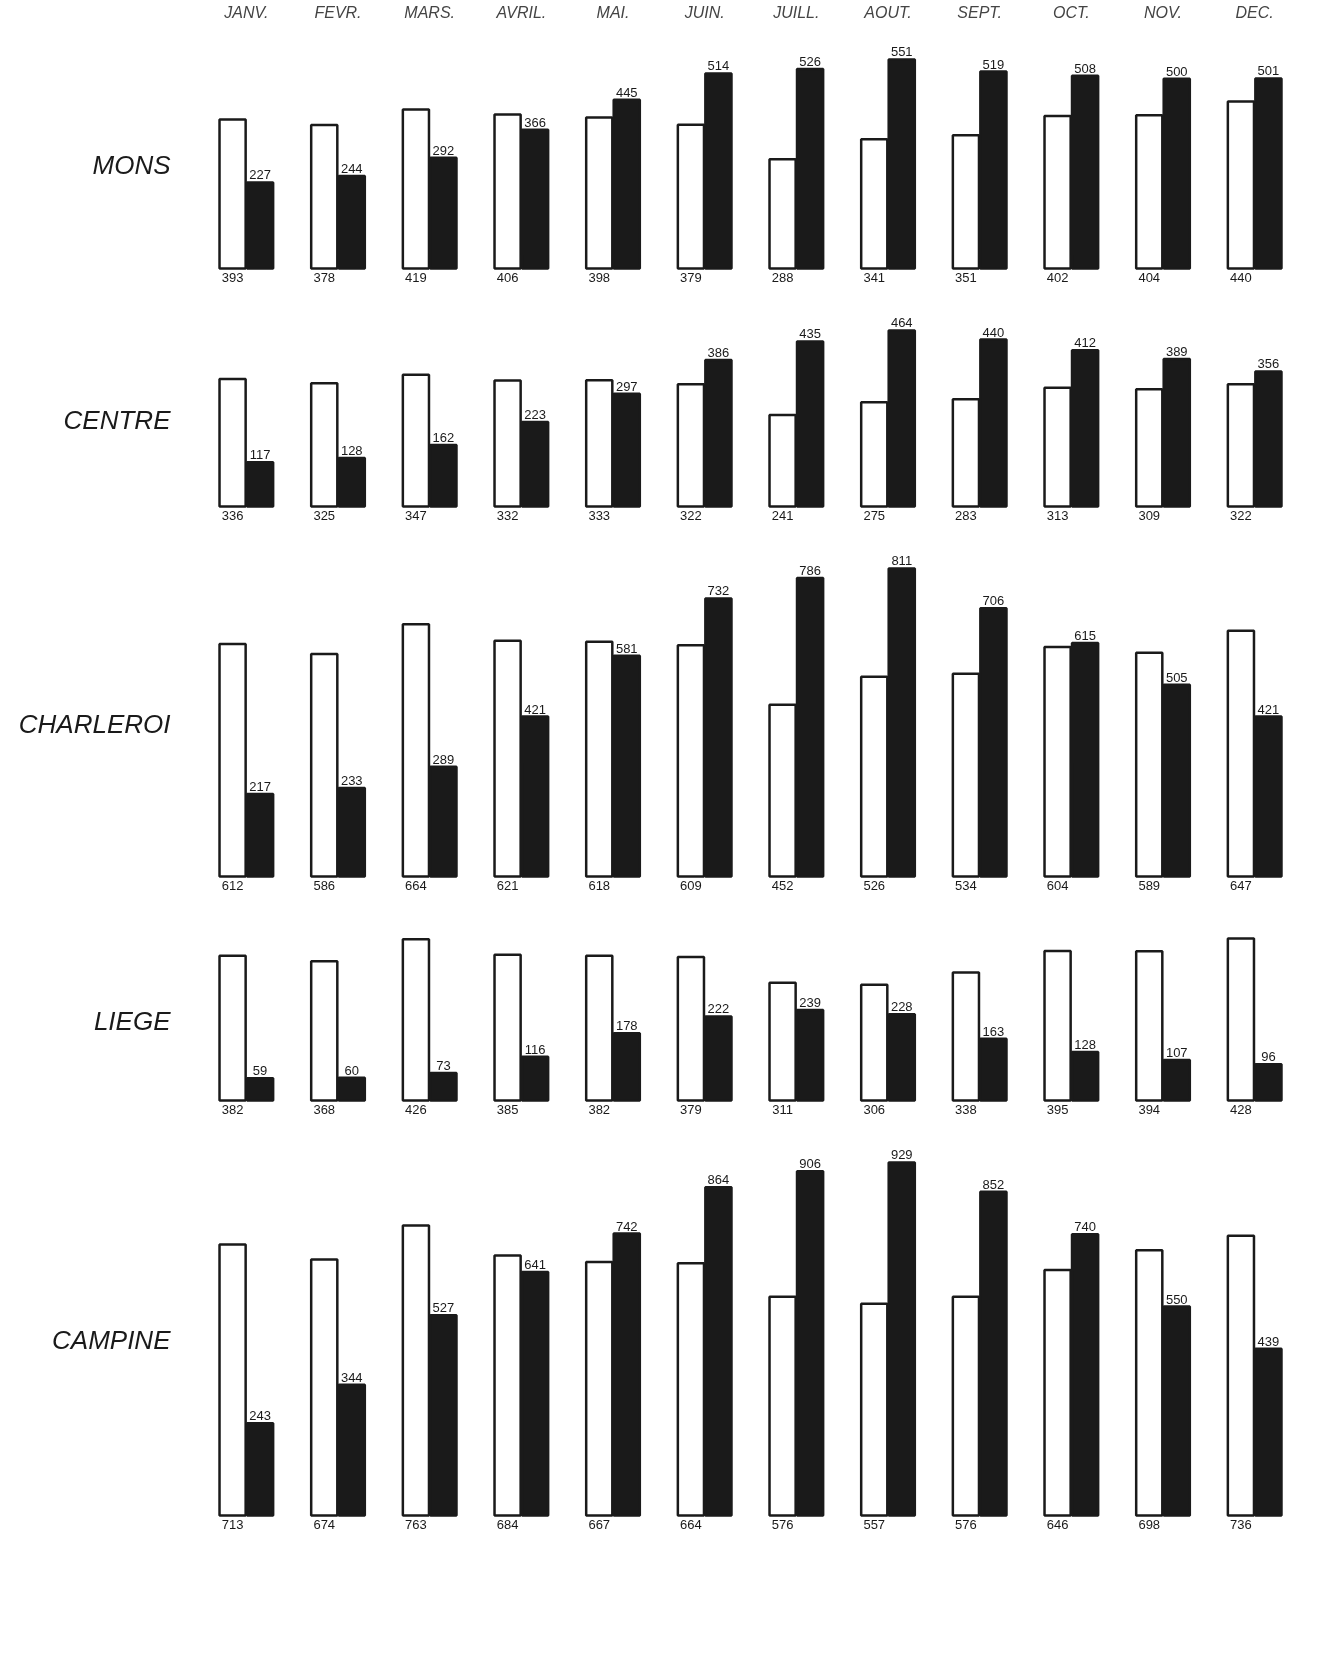 This screenshot has width=1328, height=1678. What do you see at coordinates (901, 1007) in the screenshot?
I see `data-label: 228` at bounding box center [901, 1007].